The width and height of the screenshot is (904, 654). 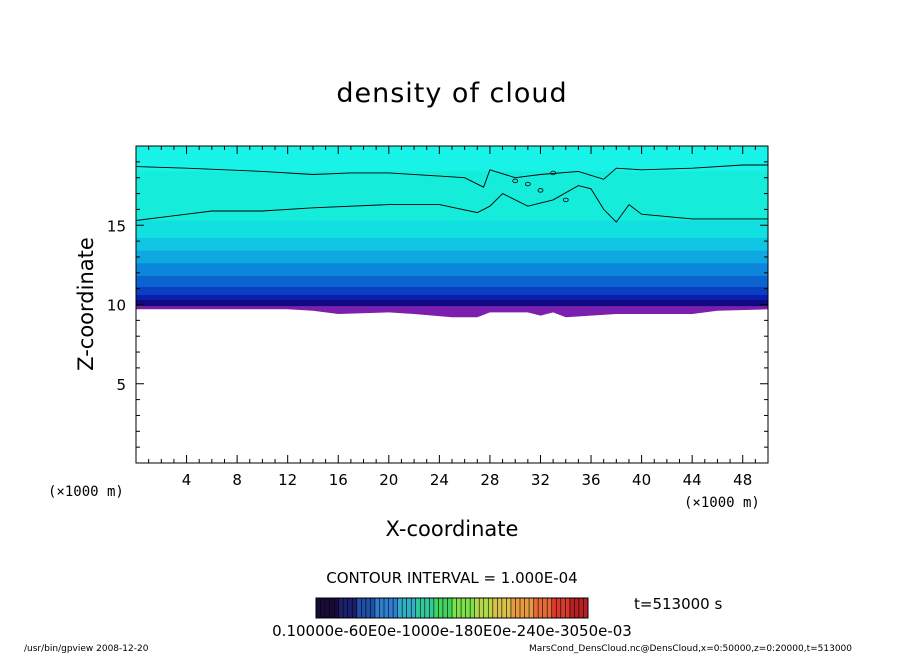 I want to click on x-tick-label: 36, so click(x=590, y=480).